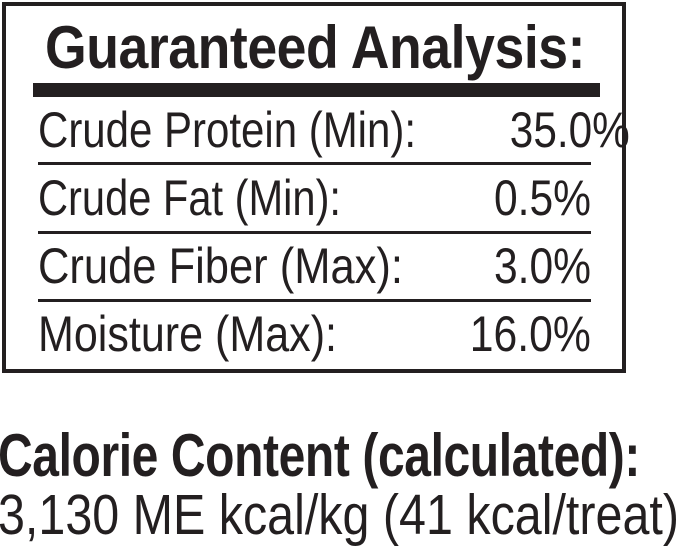 Image resolution: width=679 pixels, height=546 pixels. Describe the element at coordinates (220, 266) in the screenshot. I see `nutrient-label: Crude Fiber (Max):` at that location.